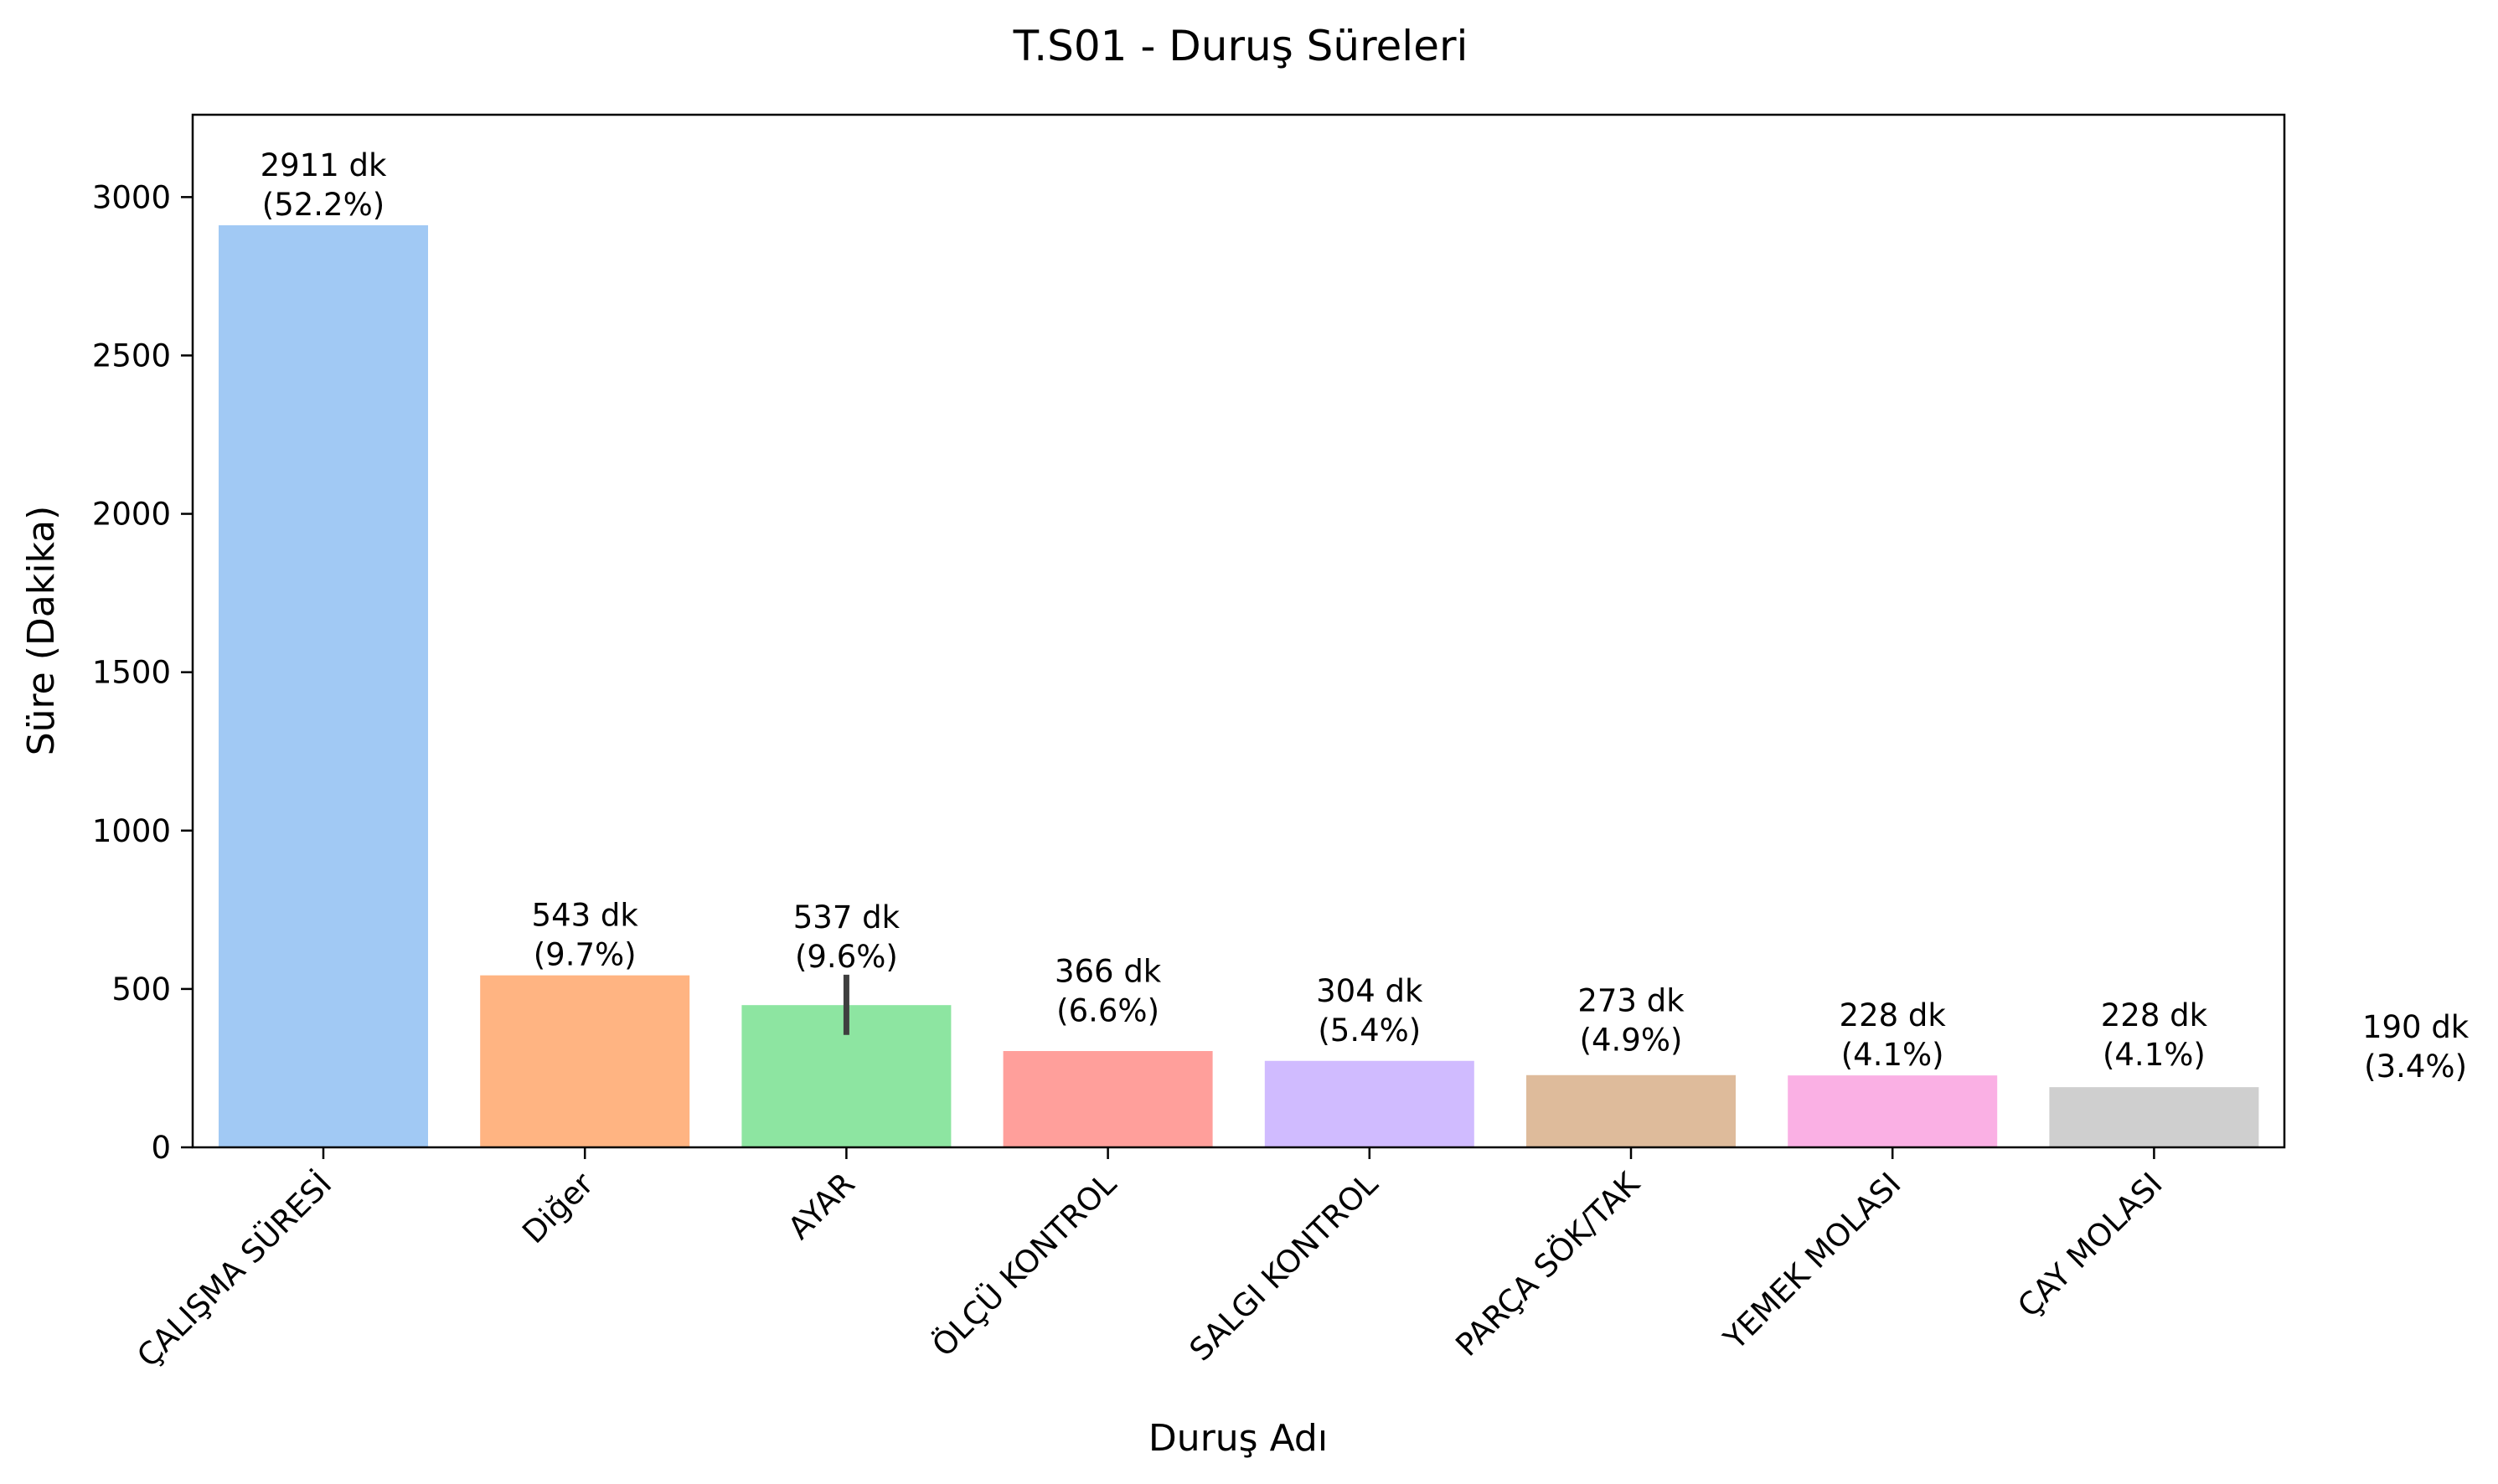  I want to click on y-tick-label-3: 1500, so click(131, 673).